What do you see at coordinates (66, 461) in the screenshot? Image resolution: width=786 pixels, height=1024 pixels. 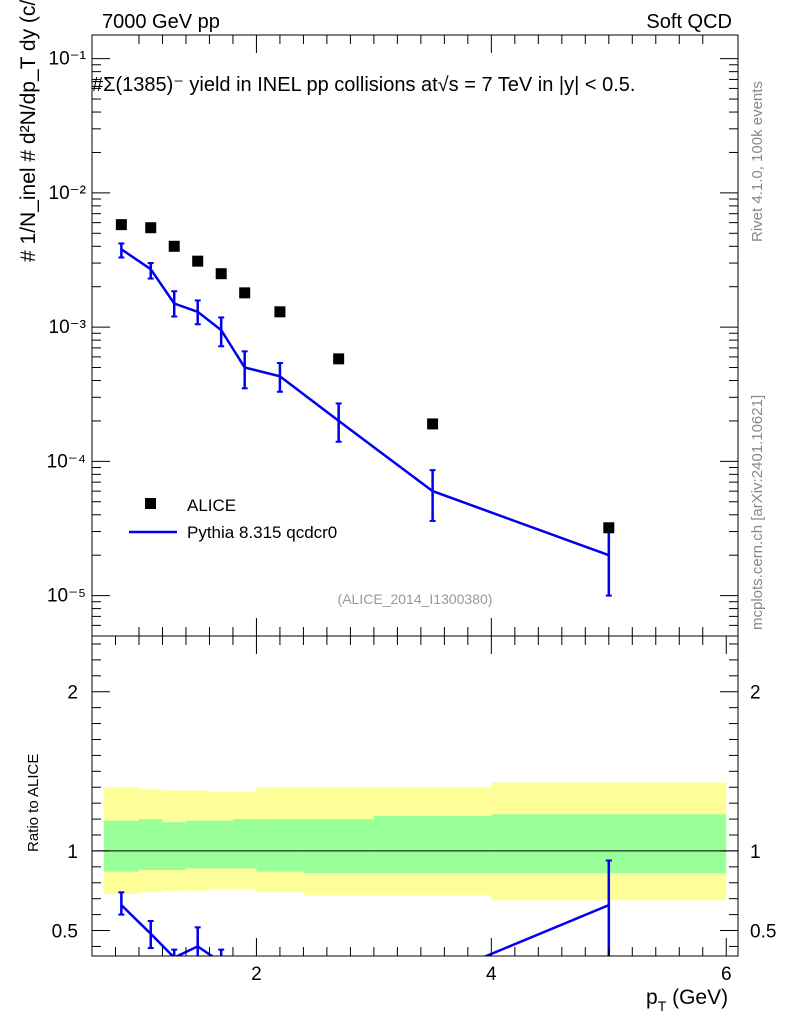 I see `main-y-tick-label: 10⁻⁴` at bounding box center [66, 461].